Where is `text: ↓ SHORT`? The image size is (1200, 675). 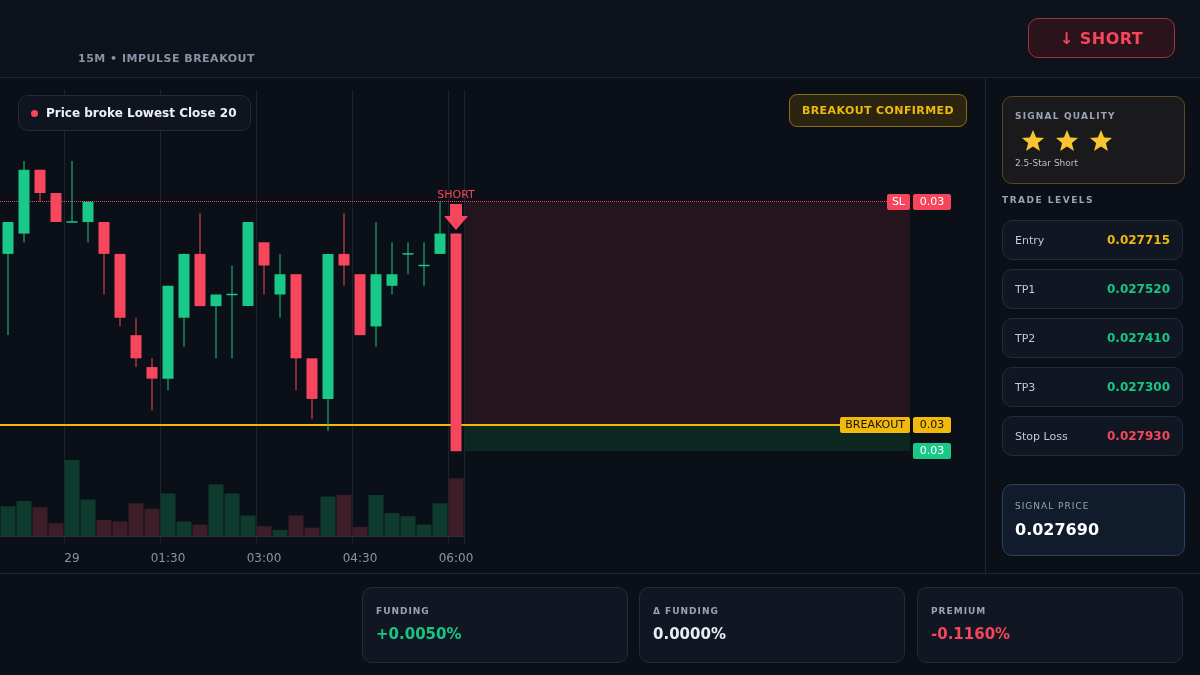 text: ↓ SHORT is located at coordinates (1101, 38).